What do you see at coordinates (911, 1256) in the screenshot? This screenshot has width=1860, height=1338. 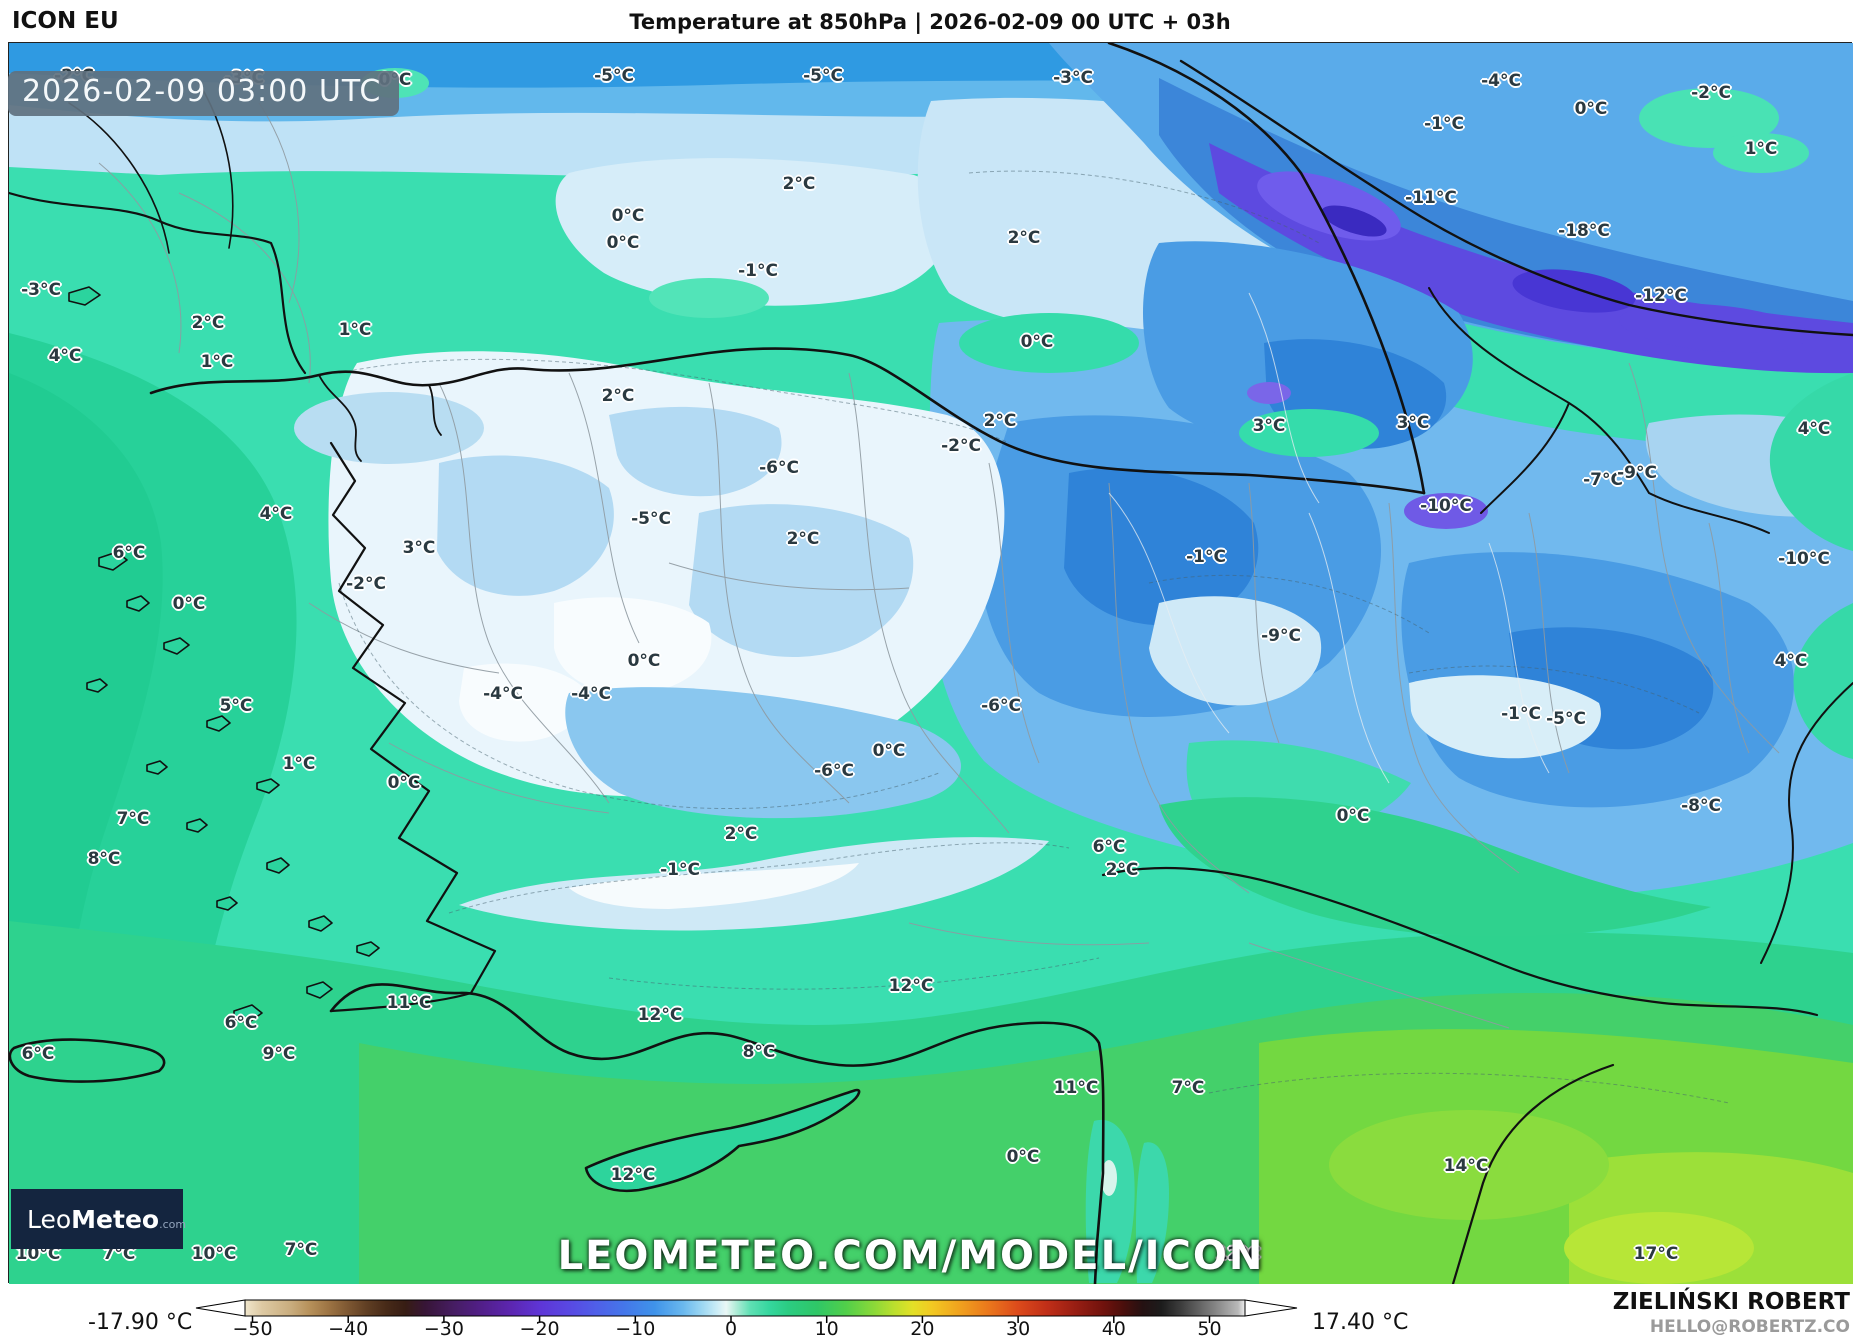 I see `watermark: LEOMETEO.COM/MODEL/ICON` at bounding box center [911, 1256].